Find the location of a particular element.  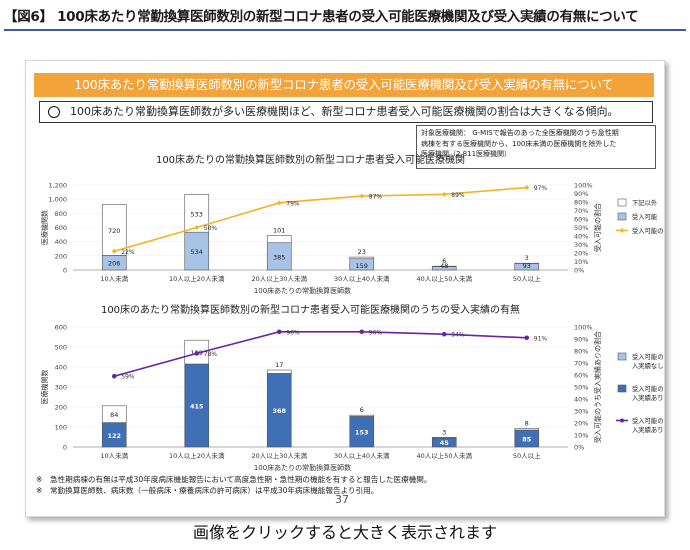

note-line: 対象医療機関： G-MISで報告のあった全医療機関のうち急性期 is located at coordinates (520, 133).